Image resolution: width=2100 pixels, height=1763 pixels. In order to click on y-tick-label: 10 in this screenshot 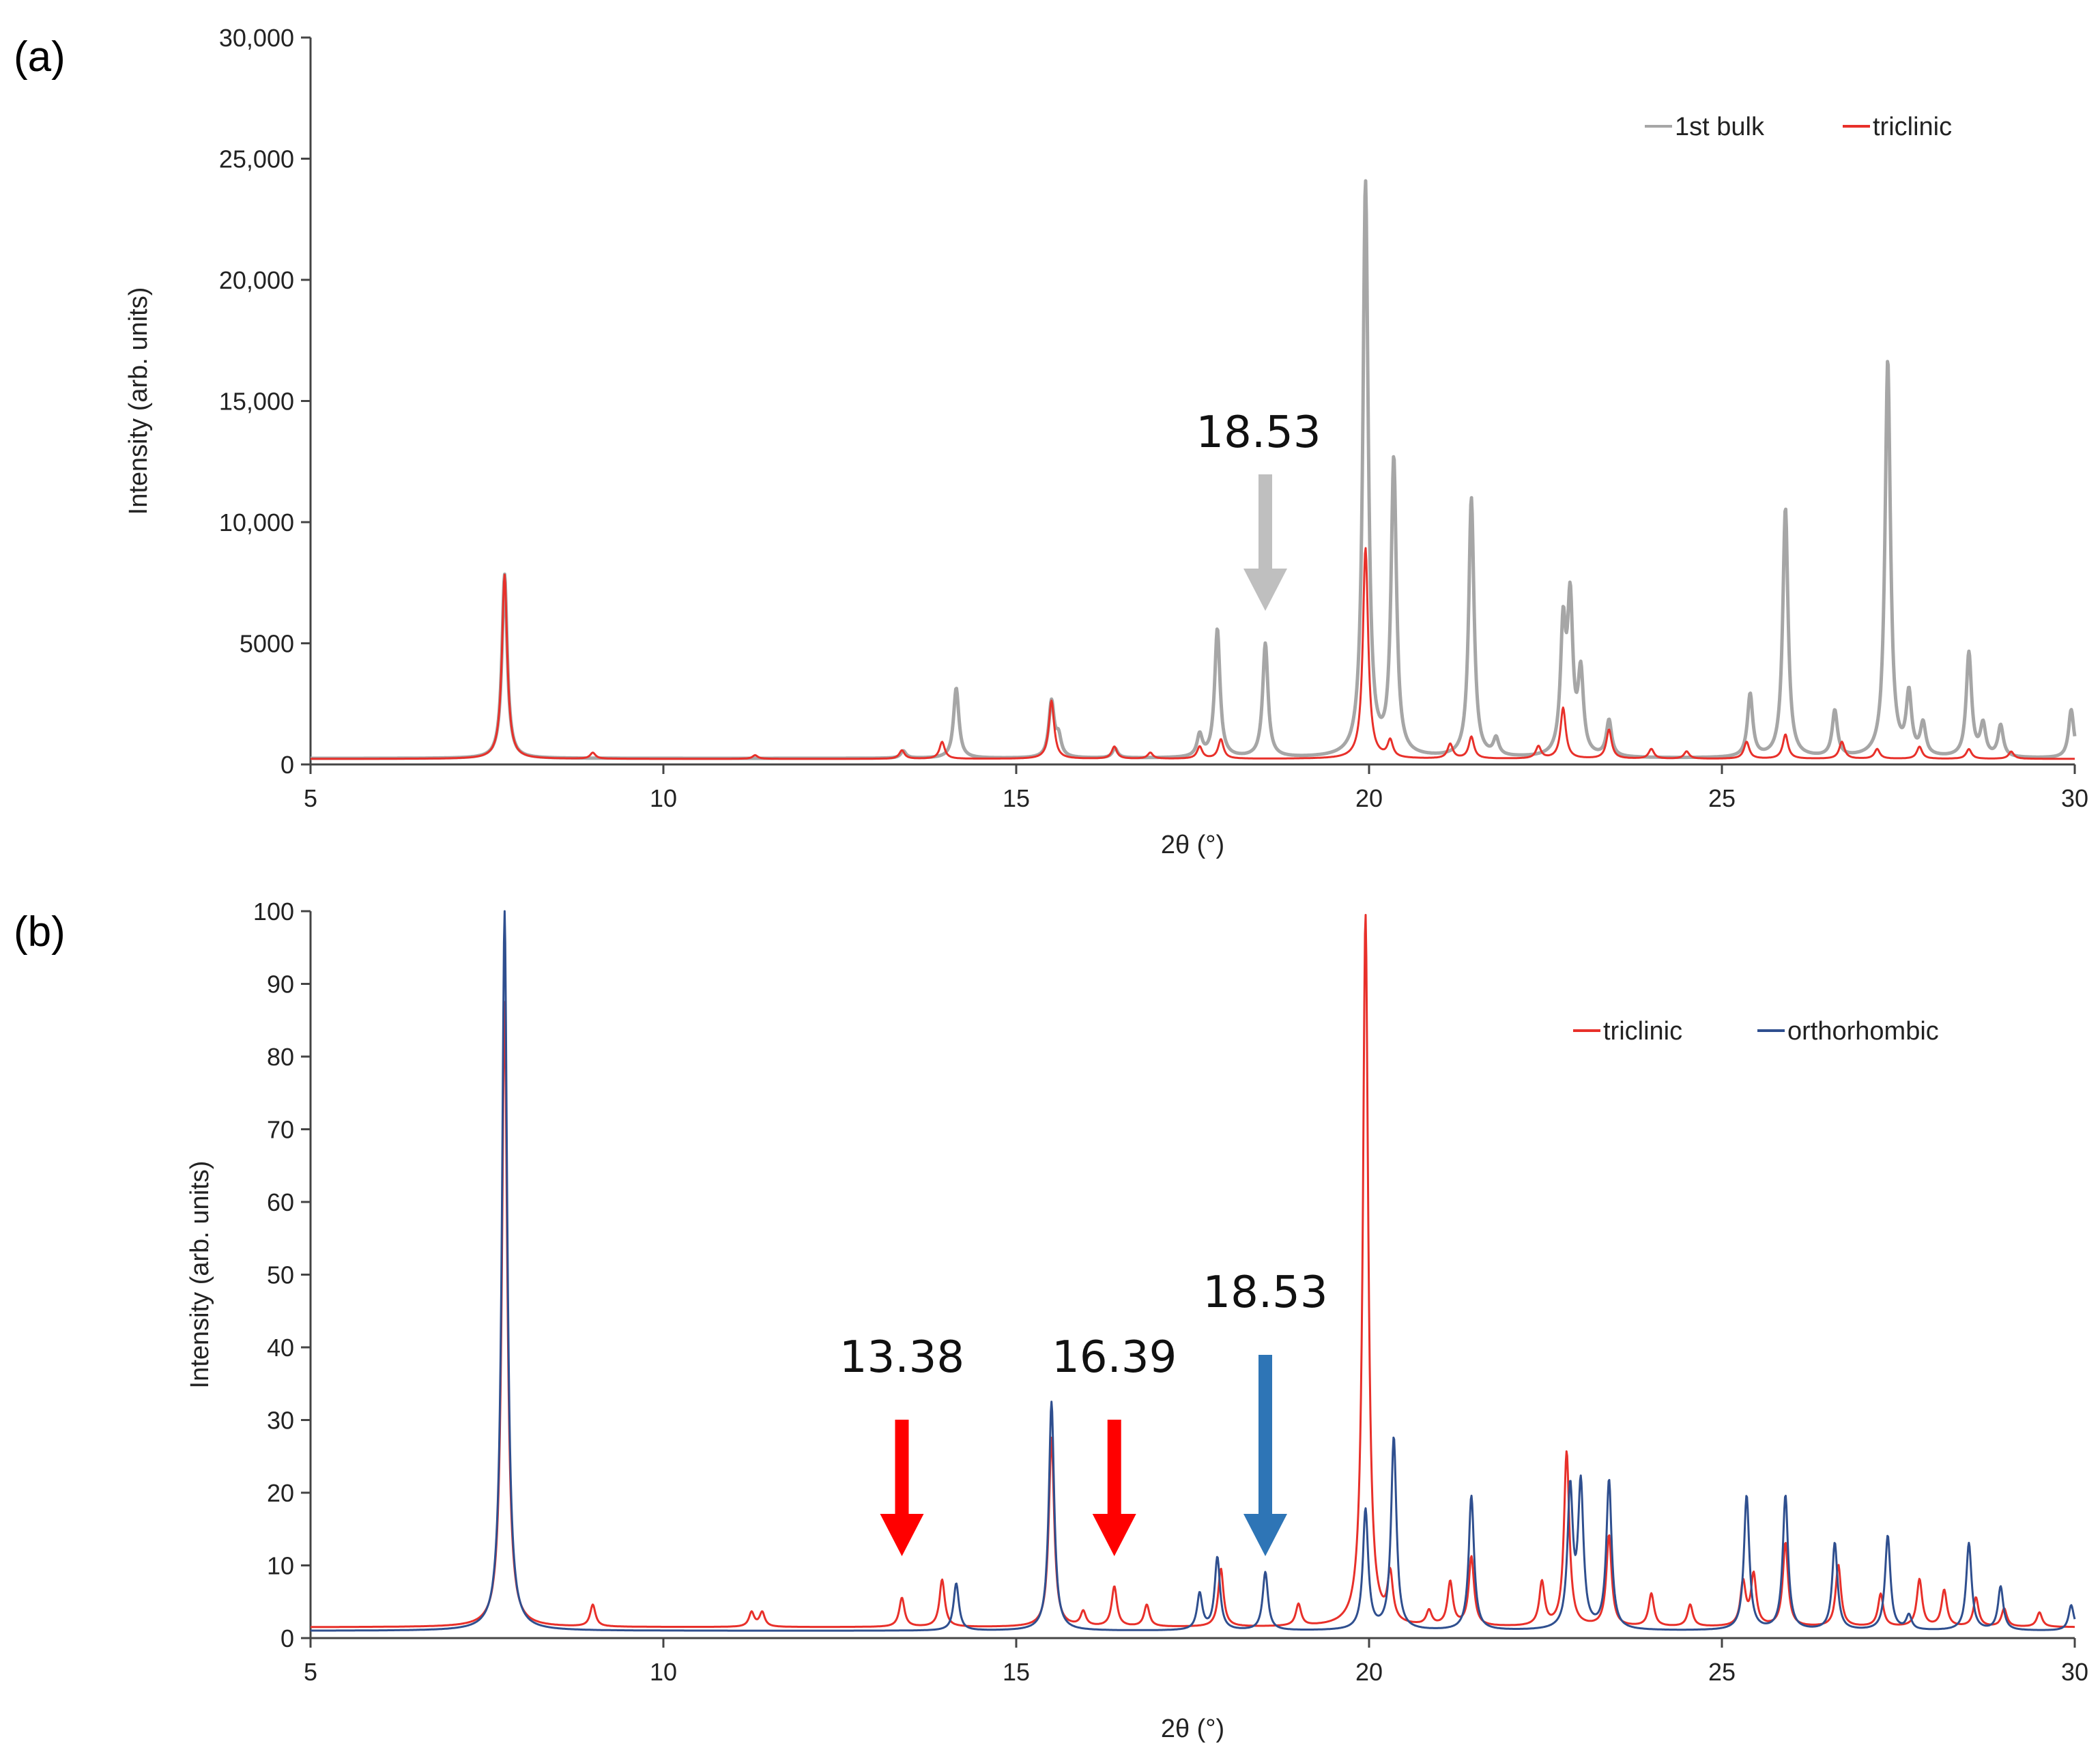, I will do `click(280, 1566)`.